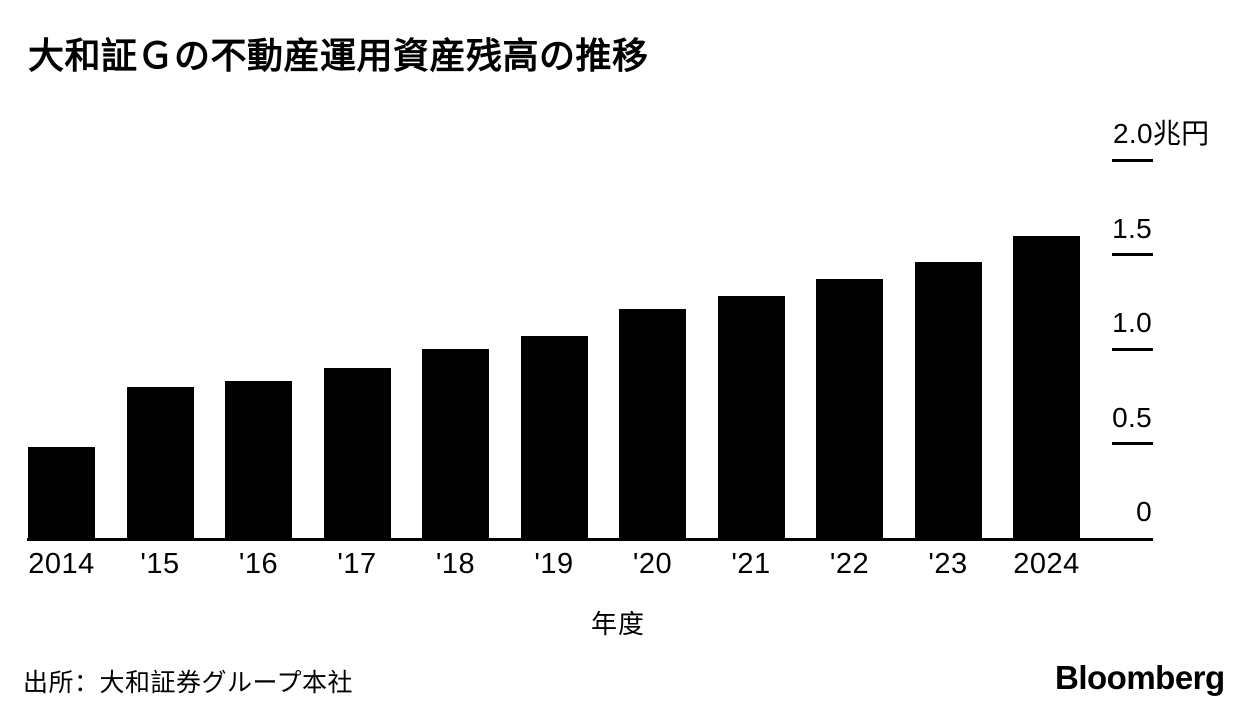 The width and height of the screenshot is (1236, 724). I want to click on x-tick-label: '22, so click(849, 564).